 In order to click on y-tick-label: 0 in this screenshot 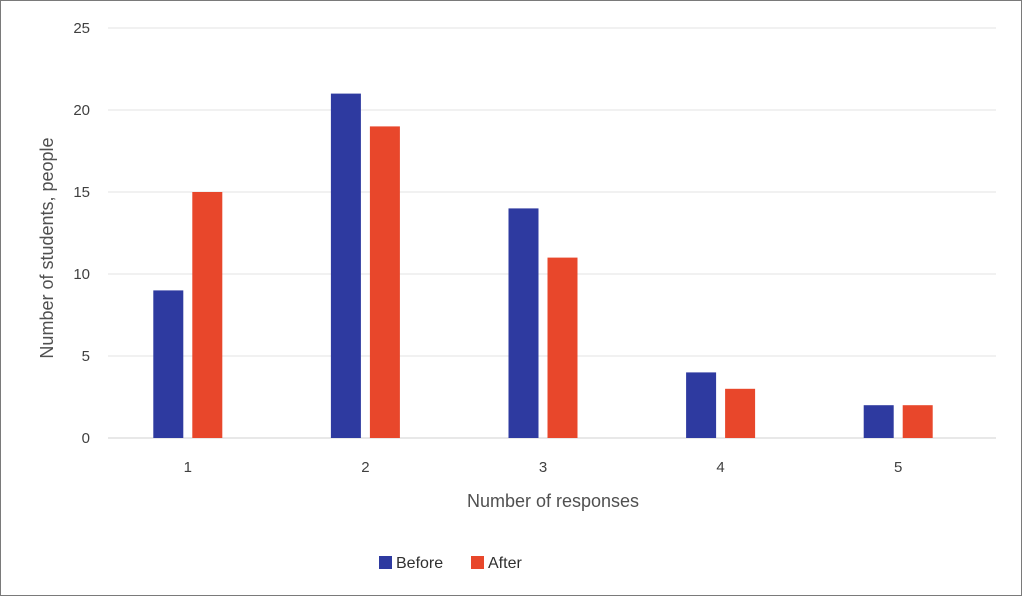, I will do `click(86, 438)`.